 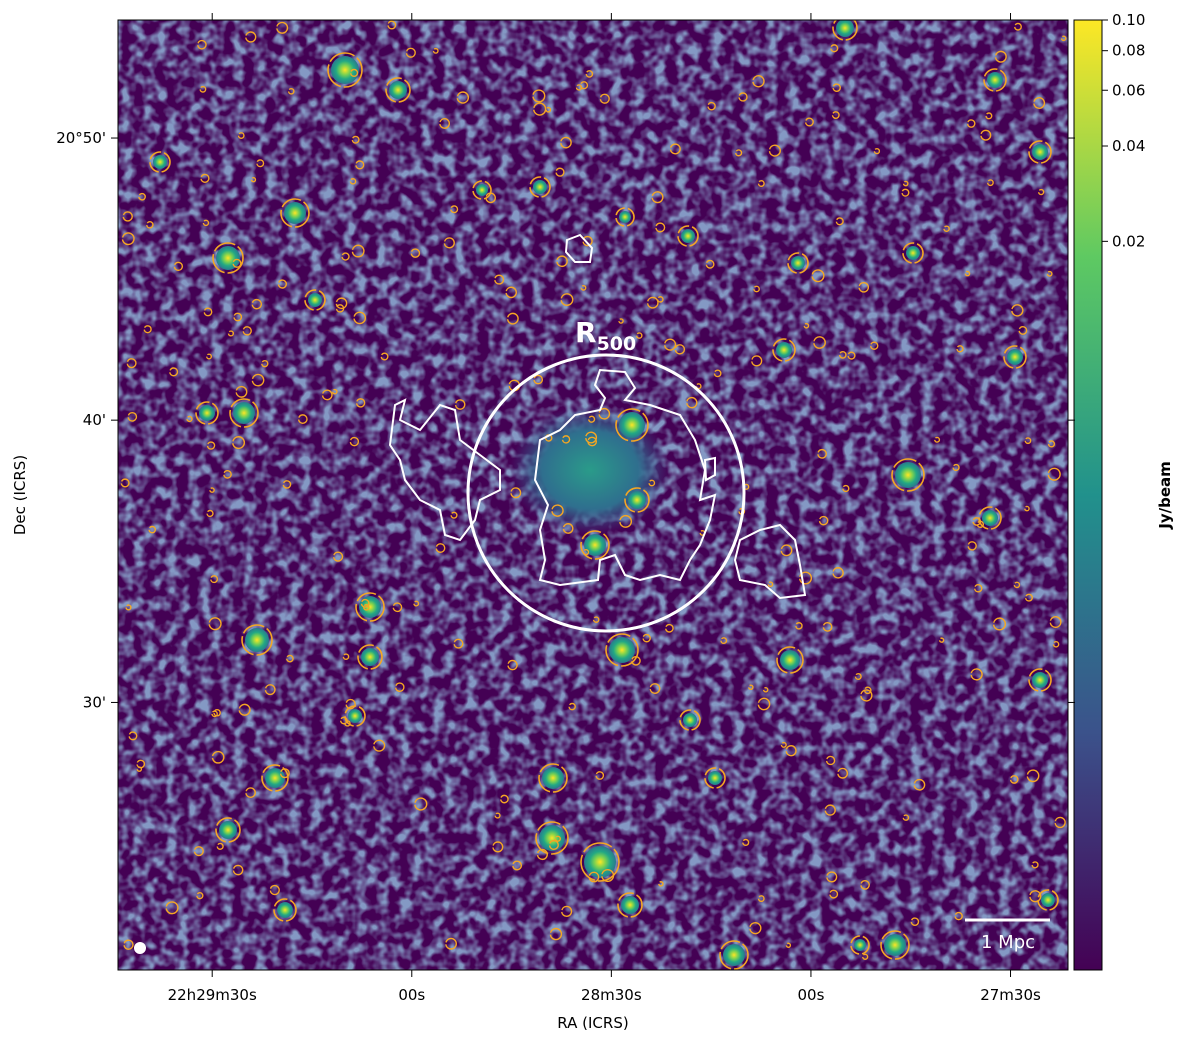 I want to click on diffuse-emission, so click(x=590, y=470).